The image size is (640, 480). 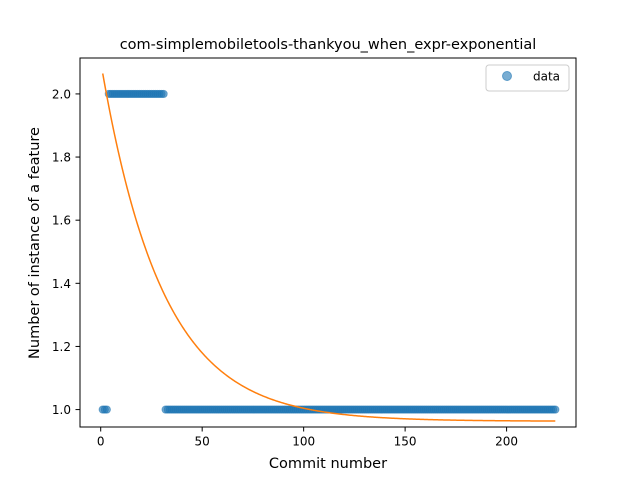 I want to click on y-axis: 1.0 1.2 1.4 1.6 1.8 2.0, so click(x=66, y=252).